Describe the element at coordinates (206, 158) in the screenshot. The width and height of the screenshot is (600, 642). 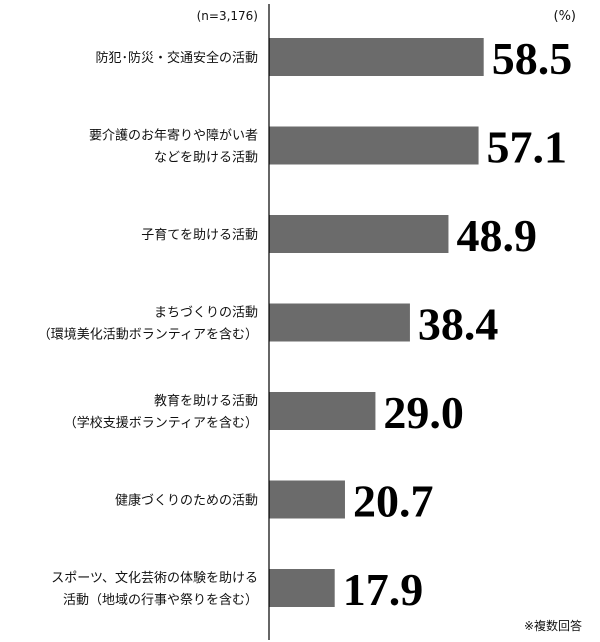
I see `category-label: などを助ける活動` at that location.